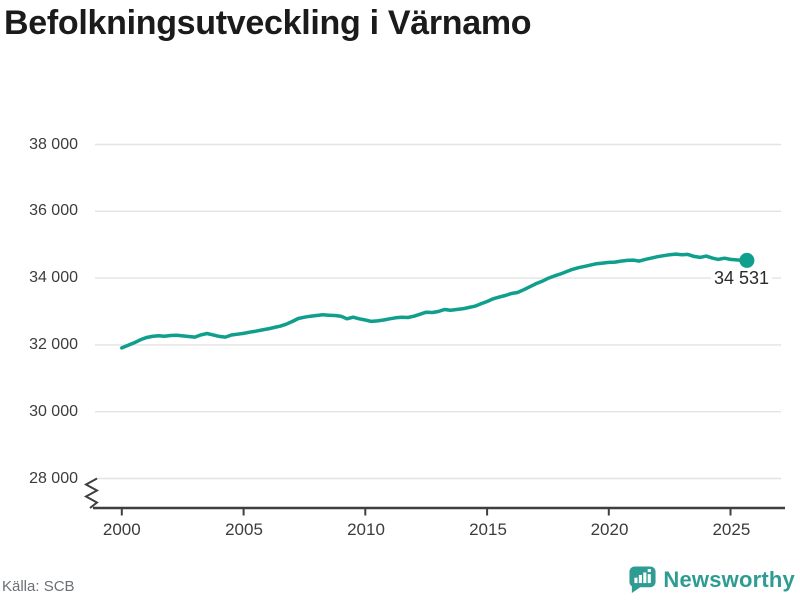 This screenshot has height=600, width=800. Describe the element at coordinates (53, 144) in the screenshot. I see `y-tick-label: 38 000` at that location.